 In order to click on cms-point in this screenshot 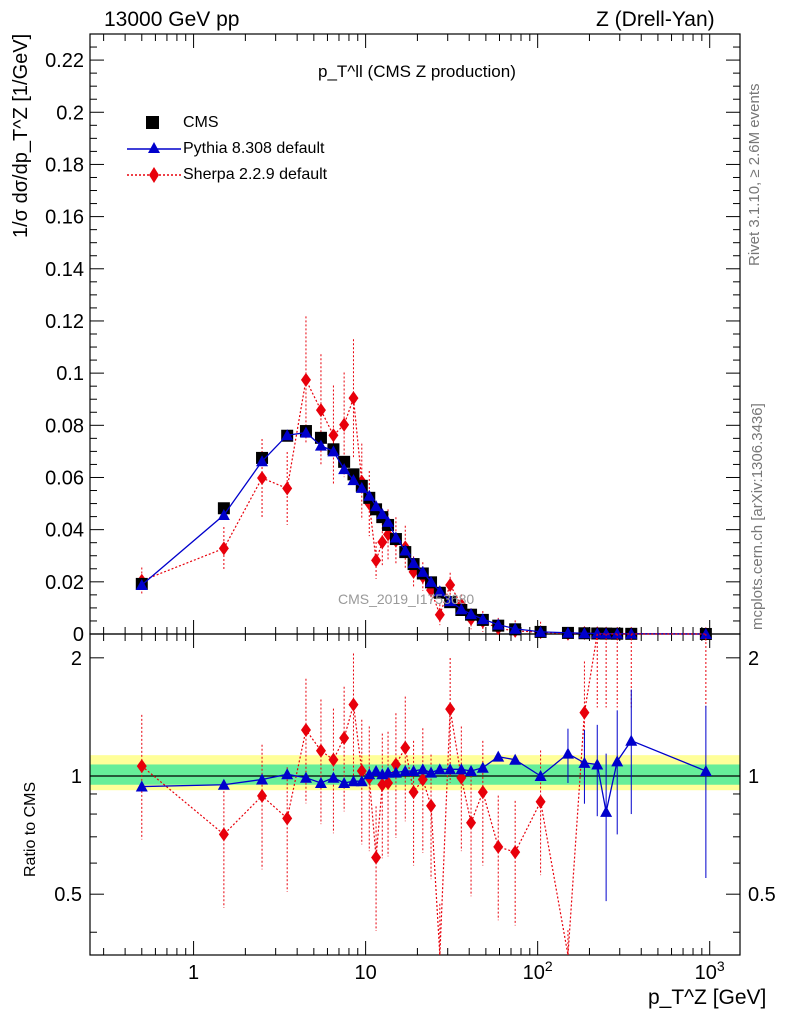, I will do `click(320, 437)`.